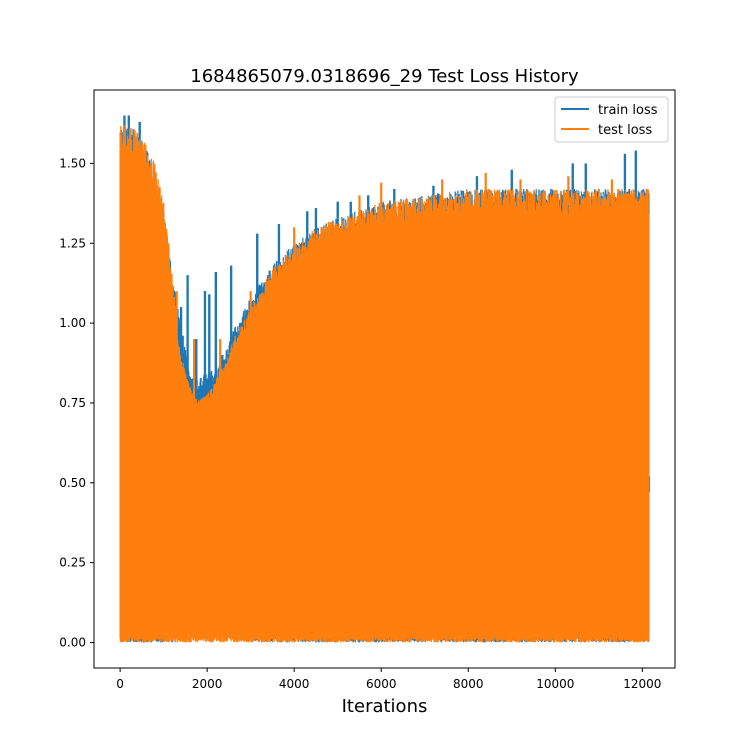  Describe the element at coordinates (72, 483) in the screenshot. I see `y-tick-label: 0.50` at that location.